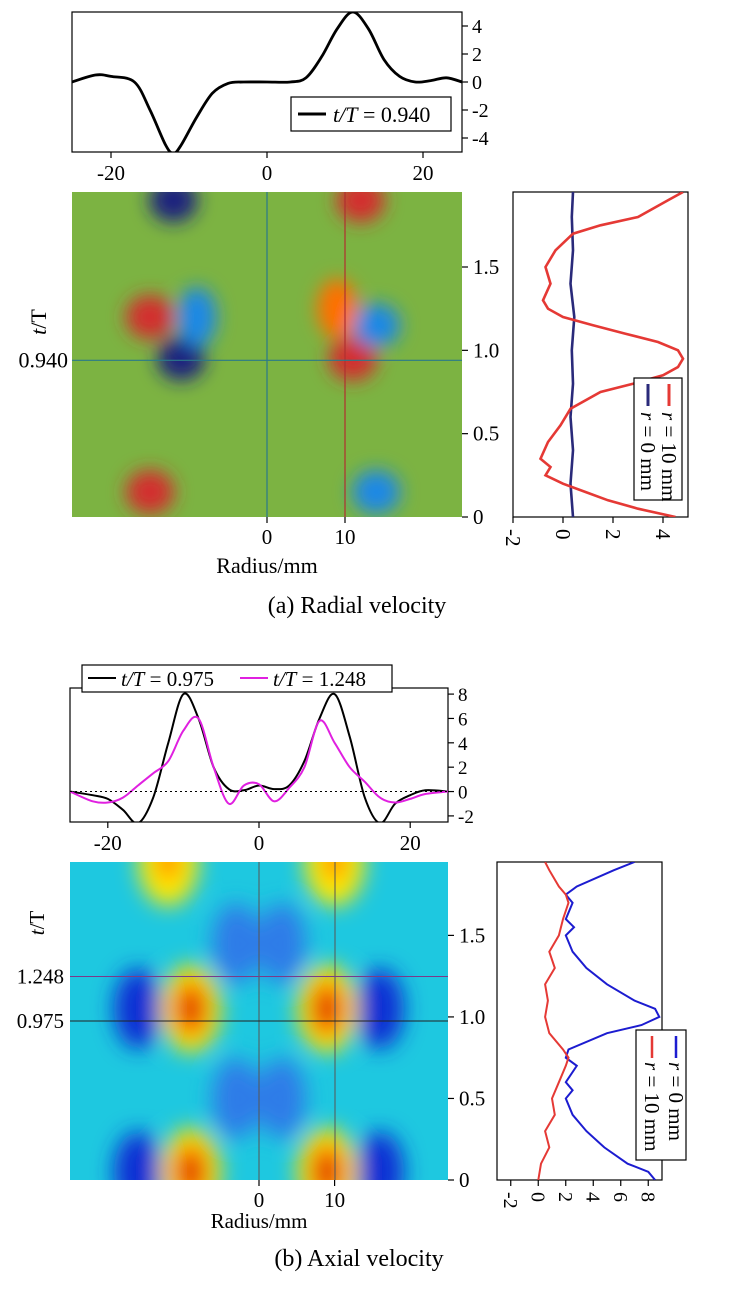  Describe the element at coordinates (565, 1197) in the screenshot. I see `b-trace-xtick-label-2: 2` at that location.